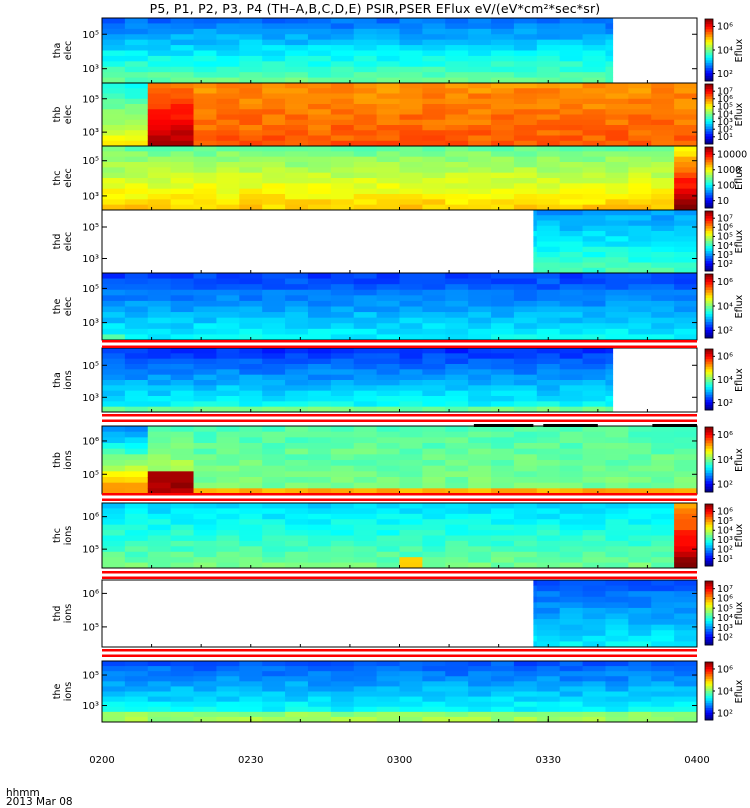  Describe the element at coordinates (725, 122) in the screenshot. I see `cbar-tick-label: 10³` at that location.